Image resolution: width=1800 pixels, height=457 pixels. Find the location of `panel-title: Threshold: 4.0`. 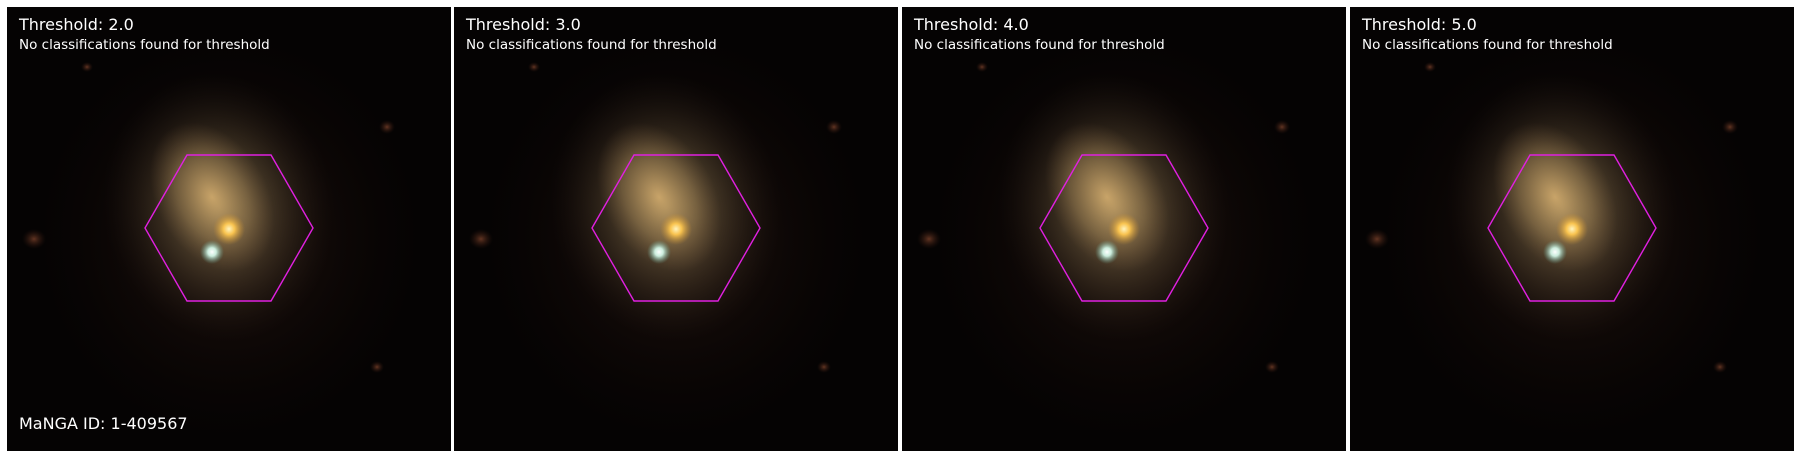

panel-title: Threshold: 4.0 is located at coordinates (971, 24).